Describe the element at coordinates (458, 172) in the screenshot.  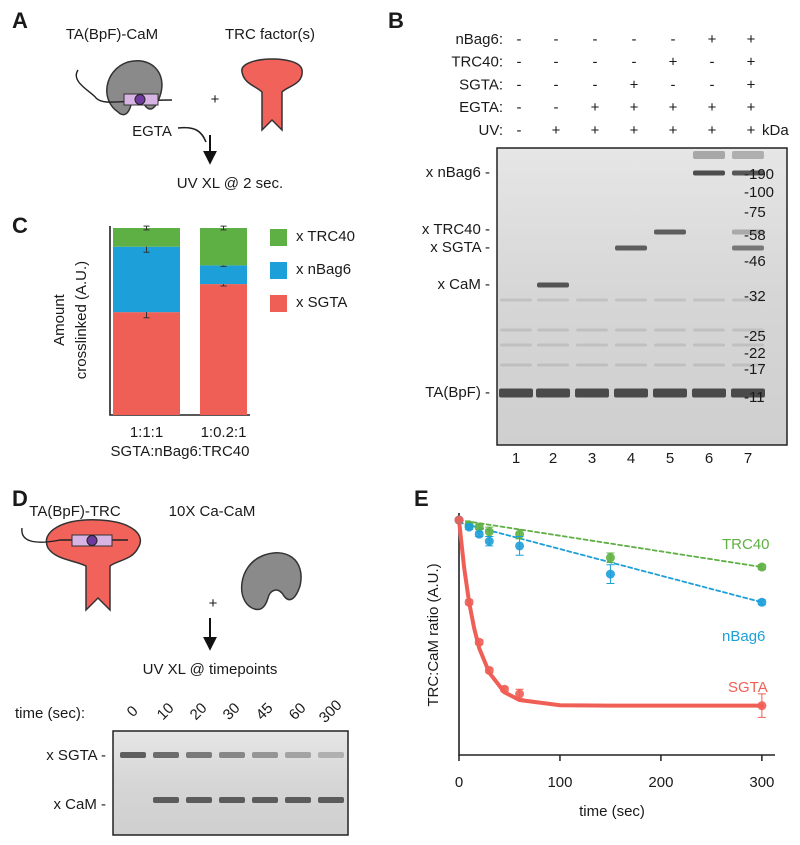
I see `band-label: x nBag6 -` at that location.